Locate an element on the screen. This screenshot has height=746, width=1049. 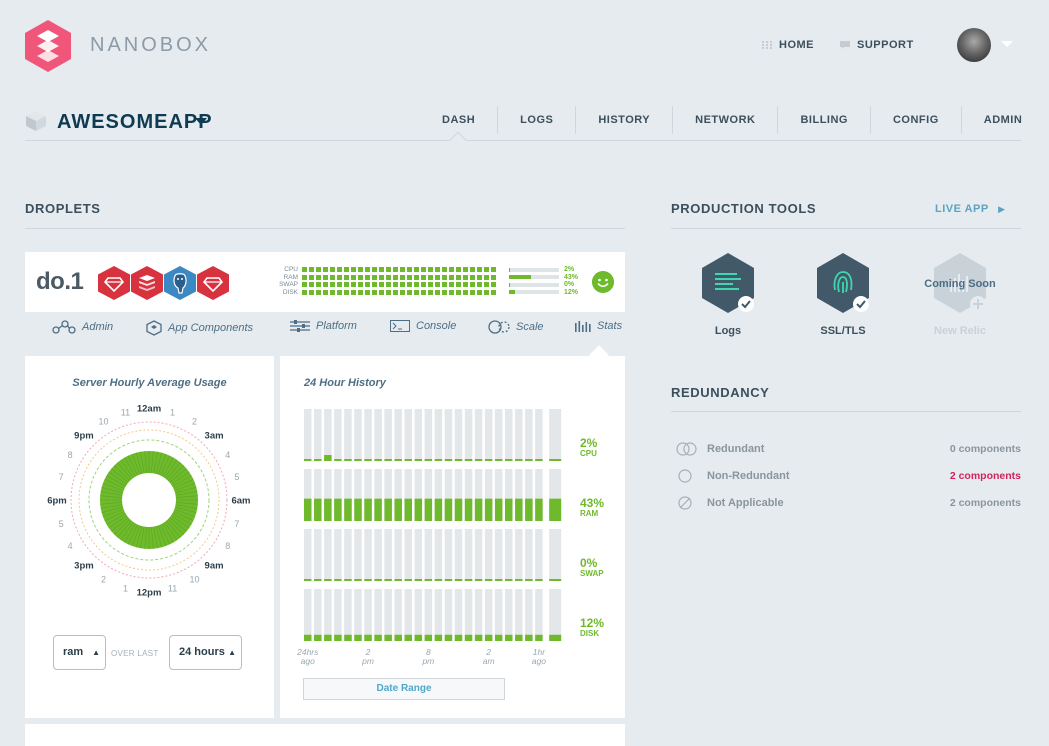
chat-icon is located at coordinates (845, 45).